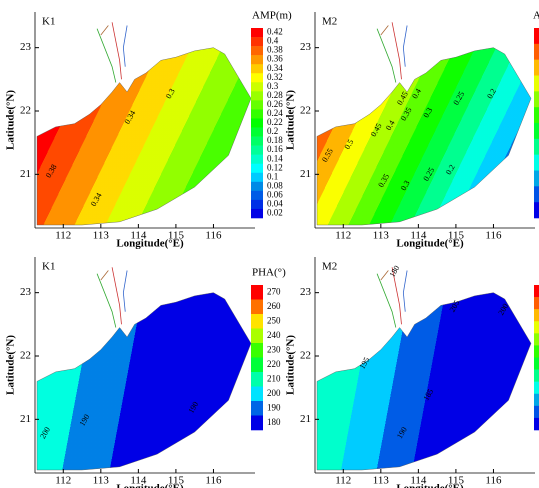 This screenshot has width=539, height=488. I want to click on colorbar-tick-label: 0.4, so click(273, 41).